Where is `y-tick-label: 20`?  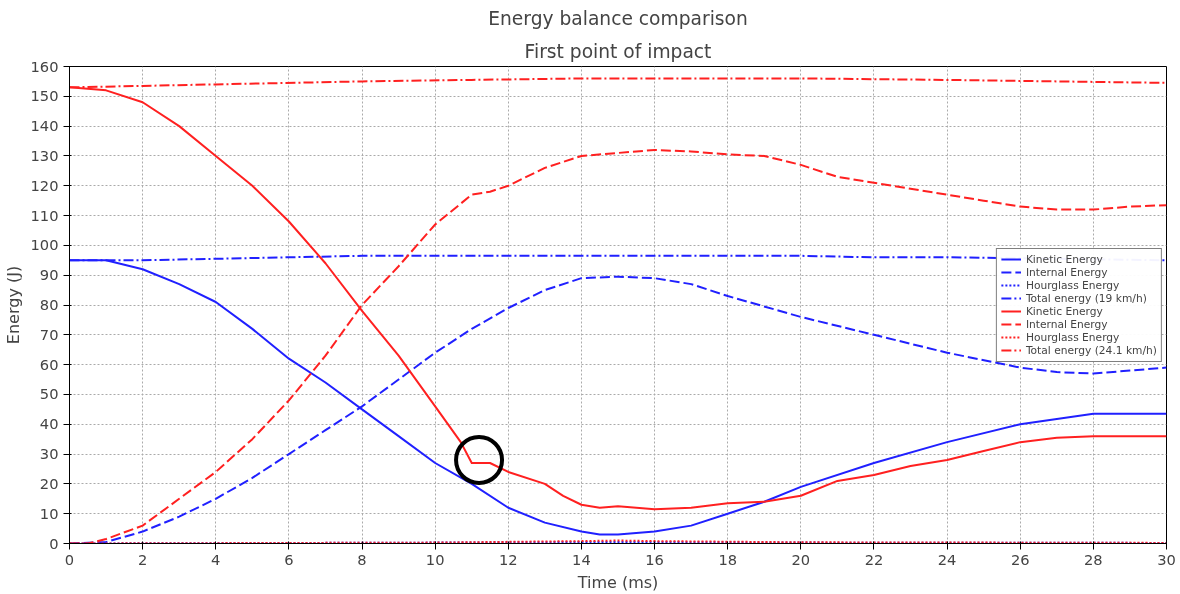 y-tick-label: 20 is located at coordinates (49, 483).